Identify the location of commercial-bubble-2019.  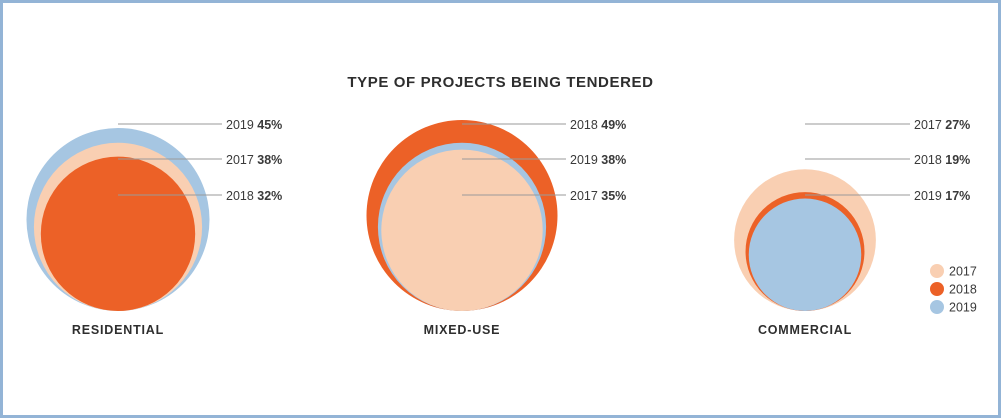
(805, 254).